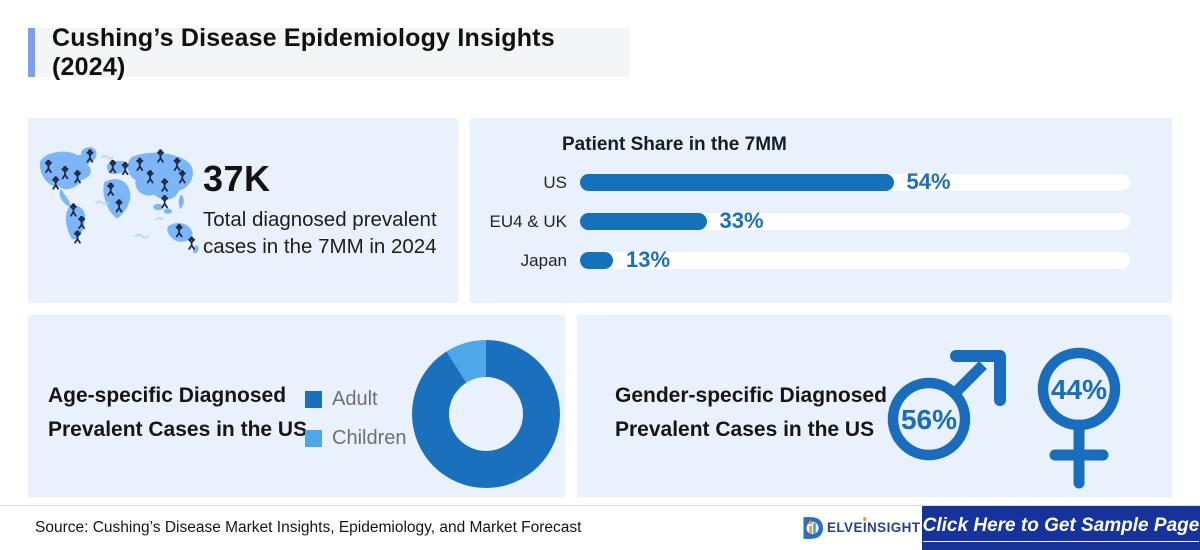  I want to click on delveinsight-wordmark: ELVEINSIGHT, so click(874, 527).